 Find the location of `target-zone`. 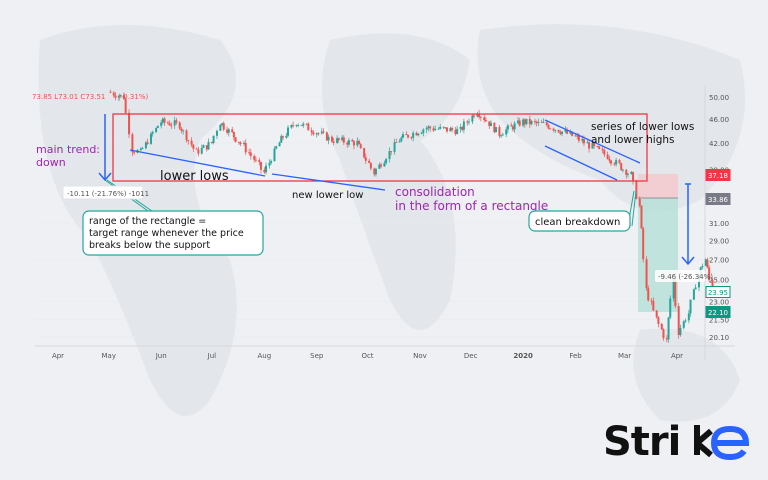

target-zone is located at coordinates (658, 255).